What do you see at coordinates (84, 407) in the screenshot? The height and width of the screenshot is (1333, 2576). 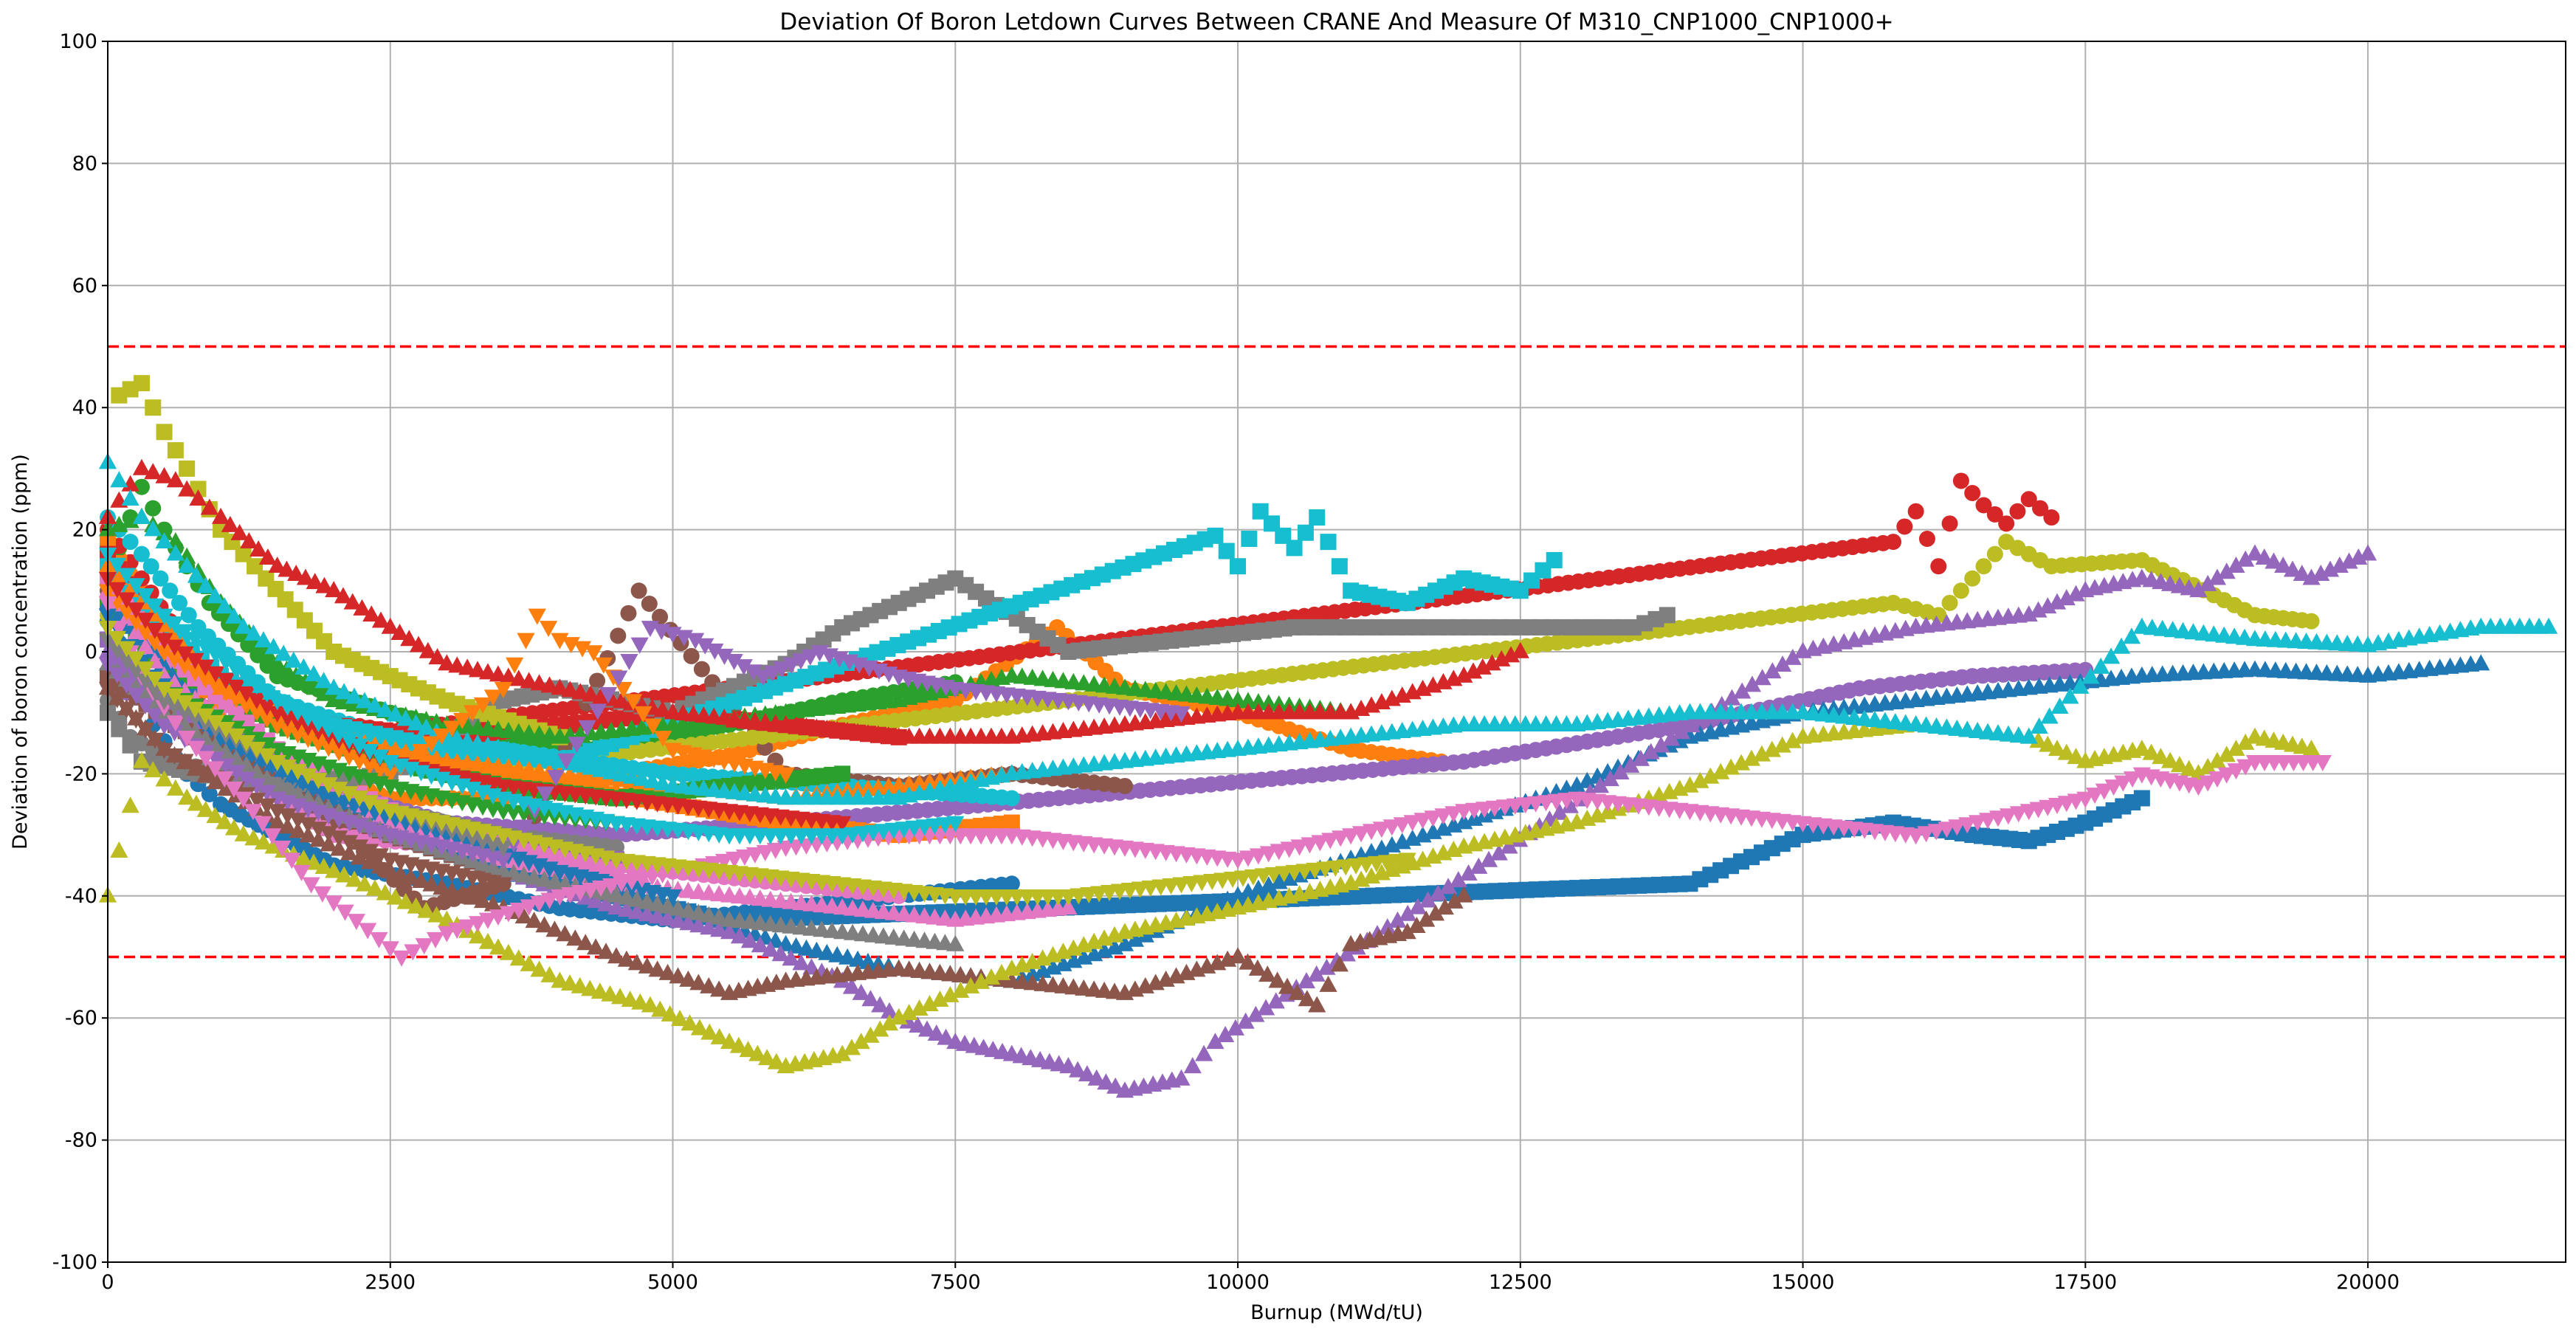 I see `y-tick-label: 40` at bounding box center [84, 407].